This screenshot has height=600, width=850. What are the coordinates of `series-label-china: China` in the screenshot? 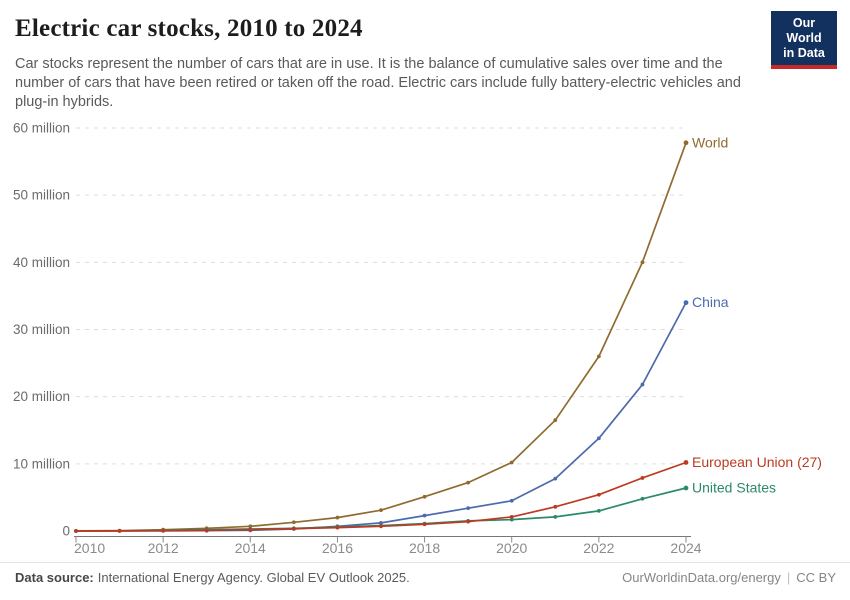 It's located at (710, 302).